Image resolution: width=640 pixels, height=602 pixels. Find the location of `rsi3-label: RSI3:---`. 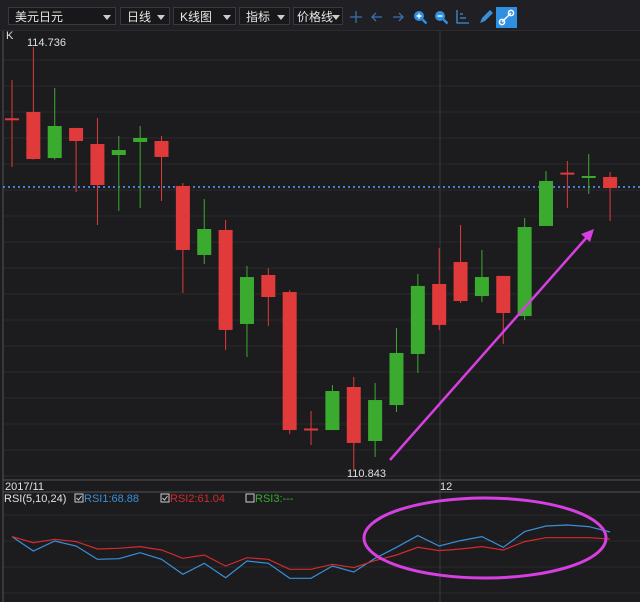

rsi3-label: RSI3:--- is located at coordinates (274, 499).